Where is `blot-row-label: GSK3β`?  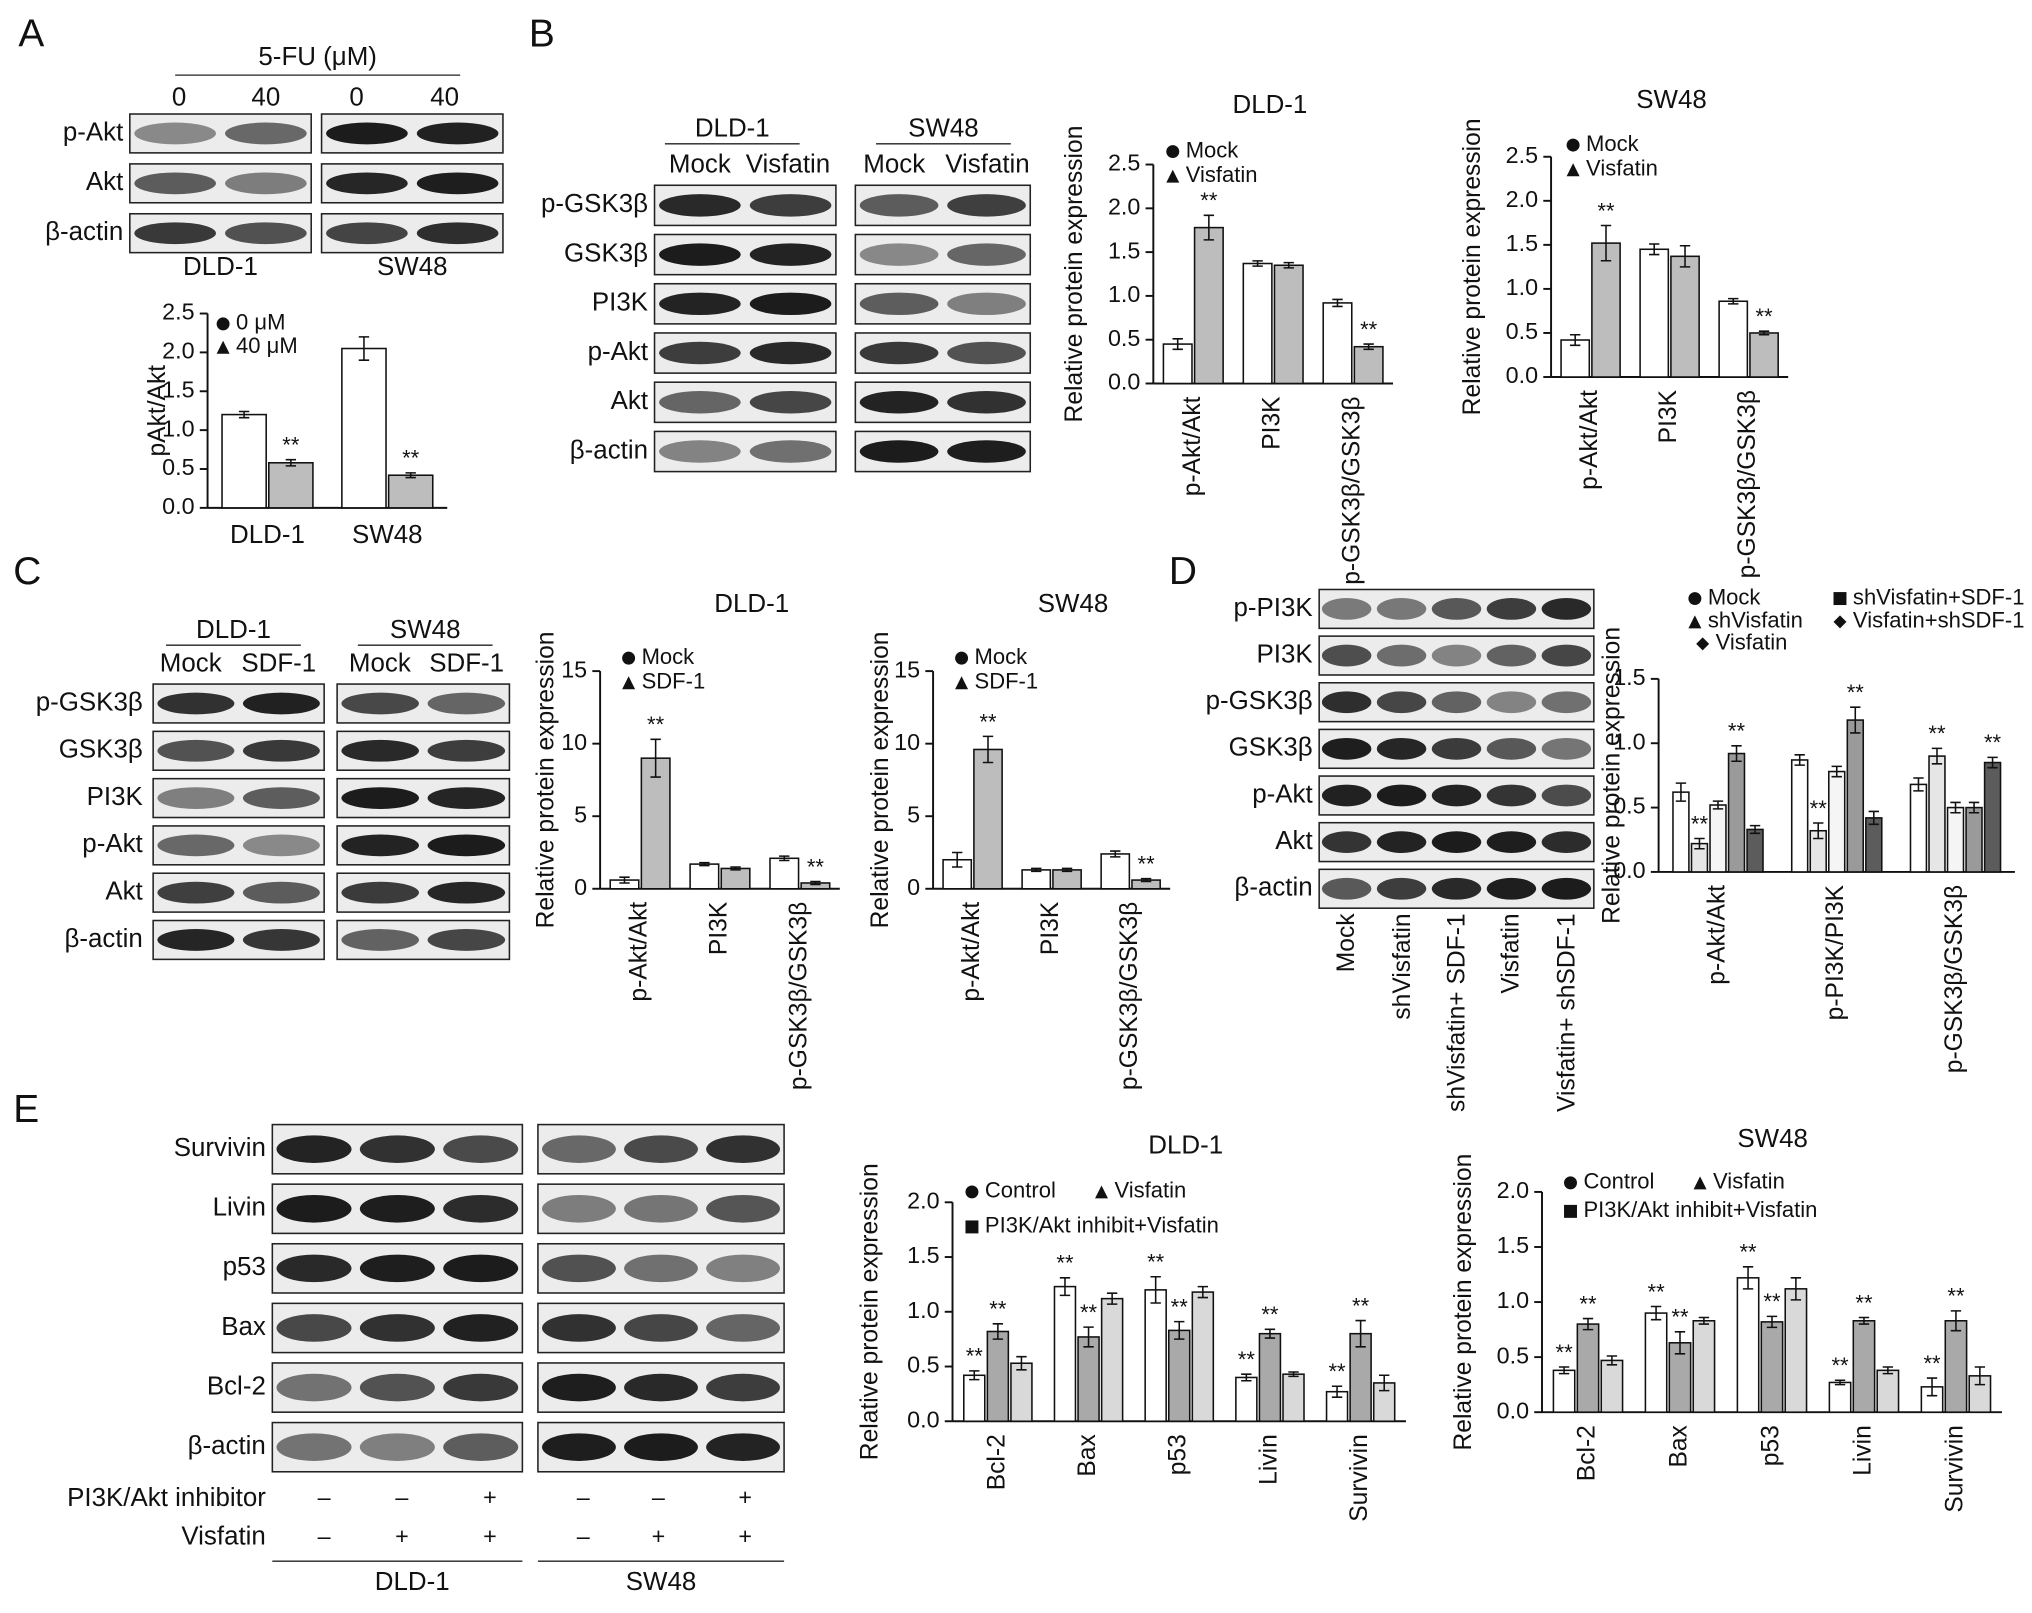
blot-row-label: GSK3β is located at coordinates (1271, 748).